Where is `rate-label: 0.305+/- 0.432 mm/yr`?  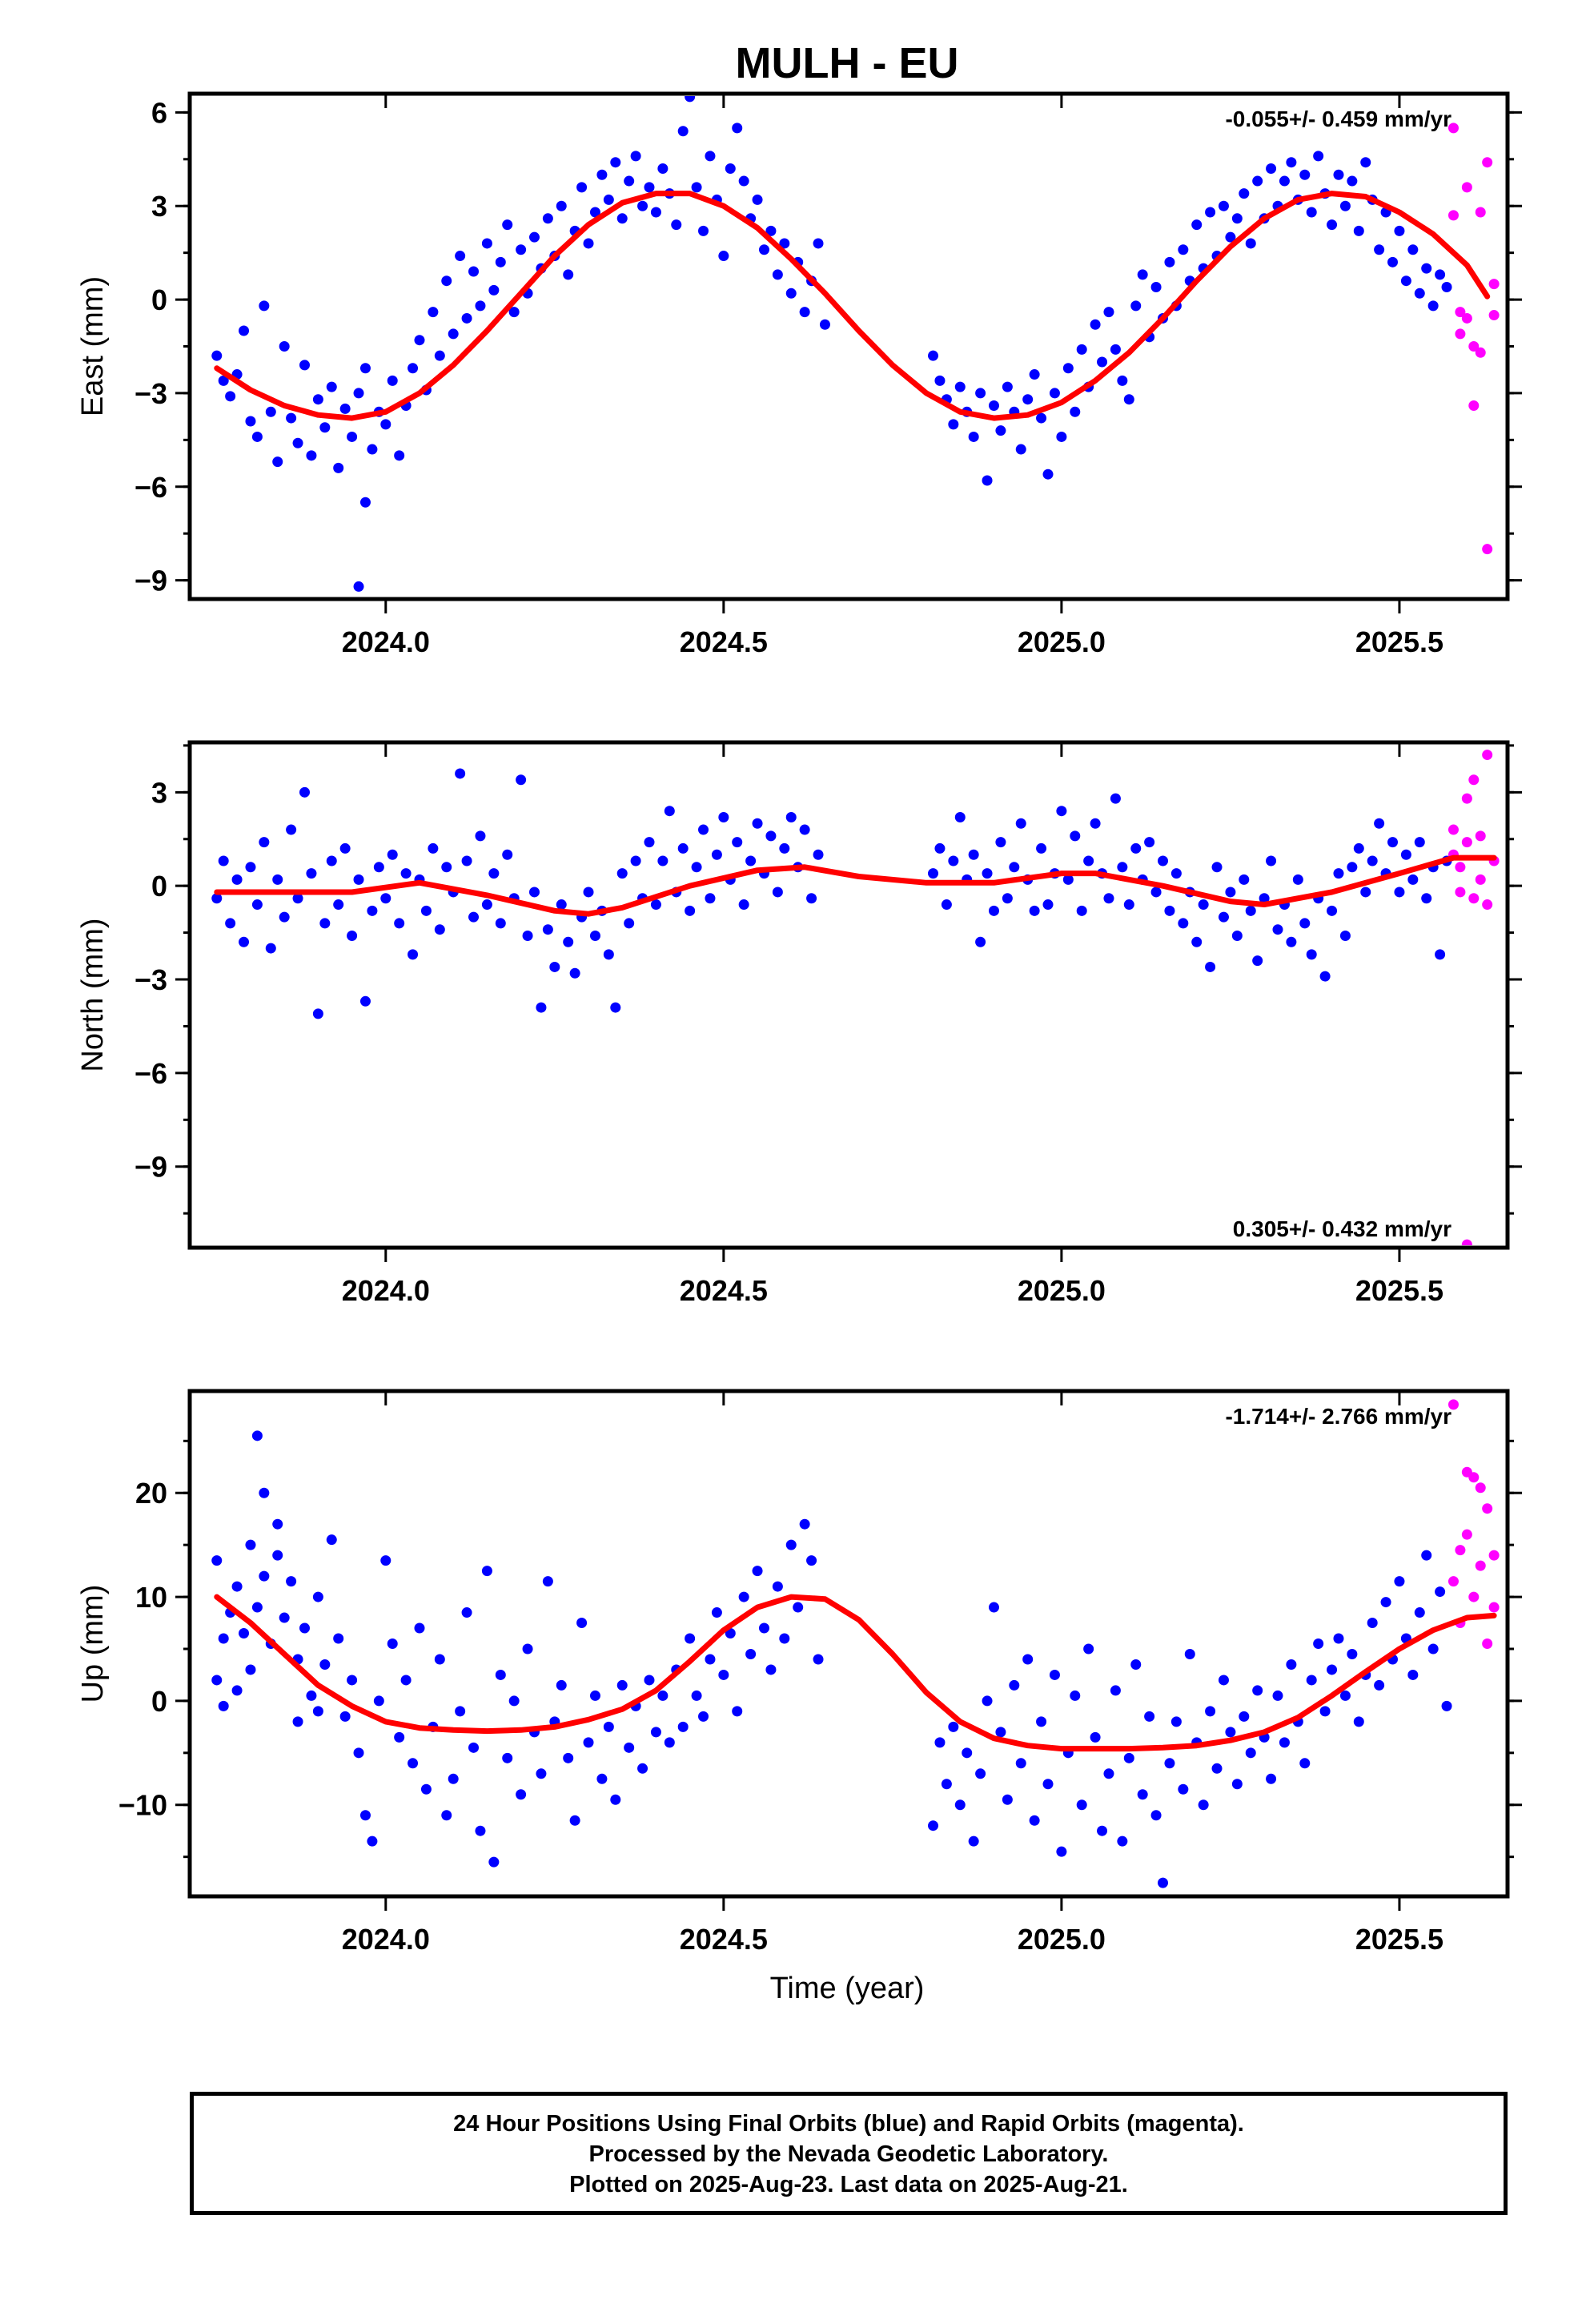 rate-label: 0.305+/- 0.432 mm/yr is located at coordinates (1342, 1228).